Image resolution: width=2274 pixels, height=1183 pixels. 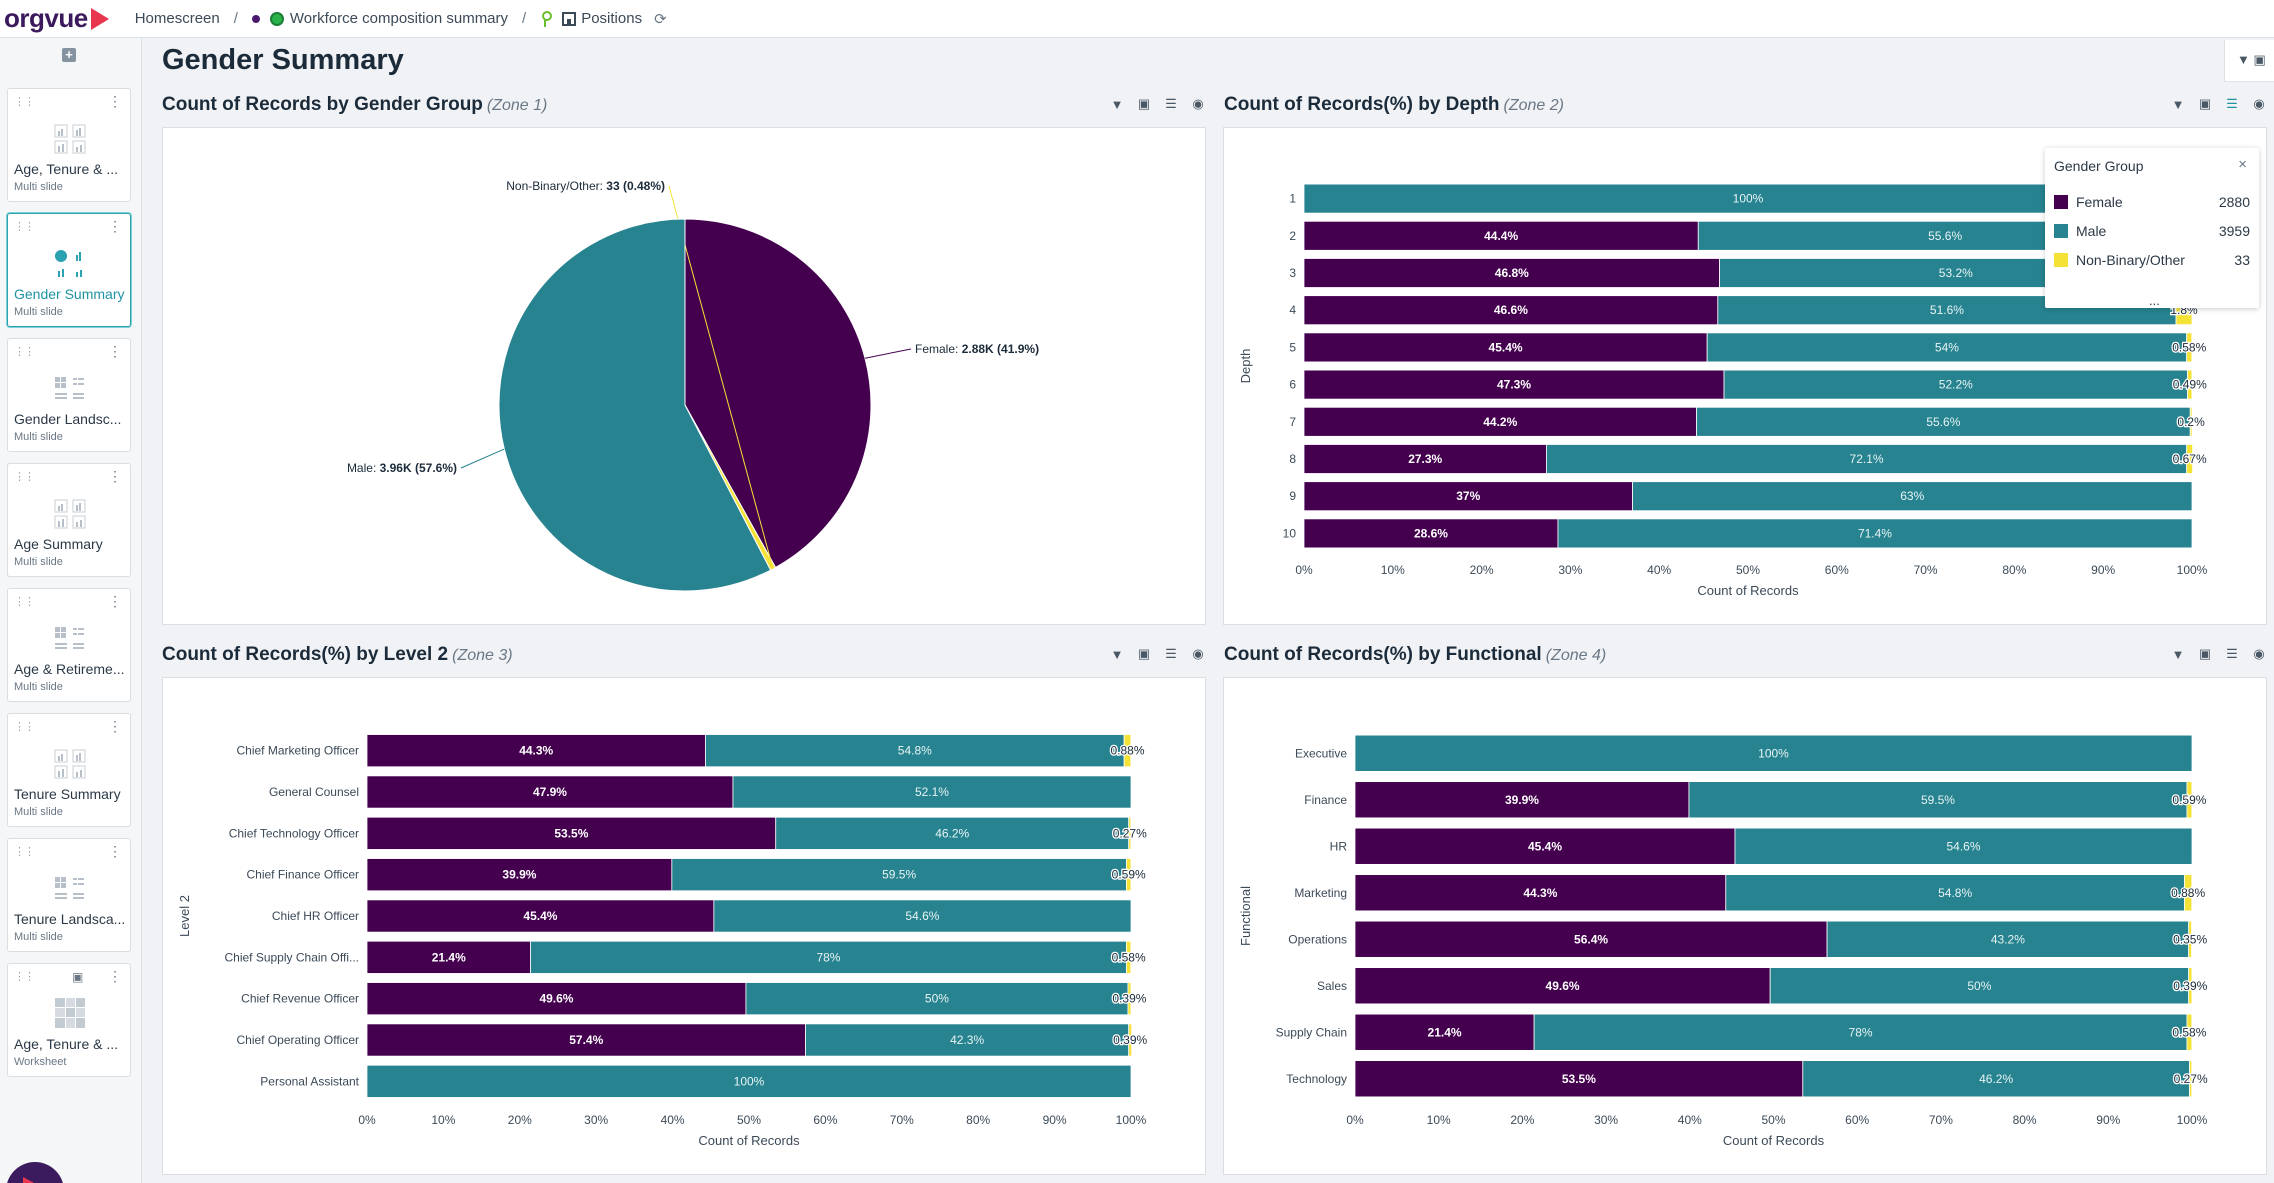 I want to click on pie-data-label: Male: 3.96K (57.6%), so click(x=402, y=468).